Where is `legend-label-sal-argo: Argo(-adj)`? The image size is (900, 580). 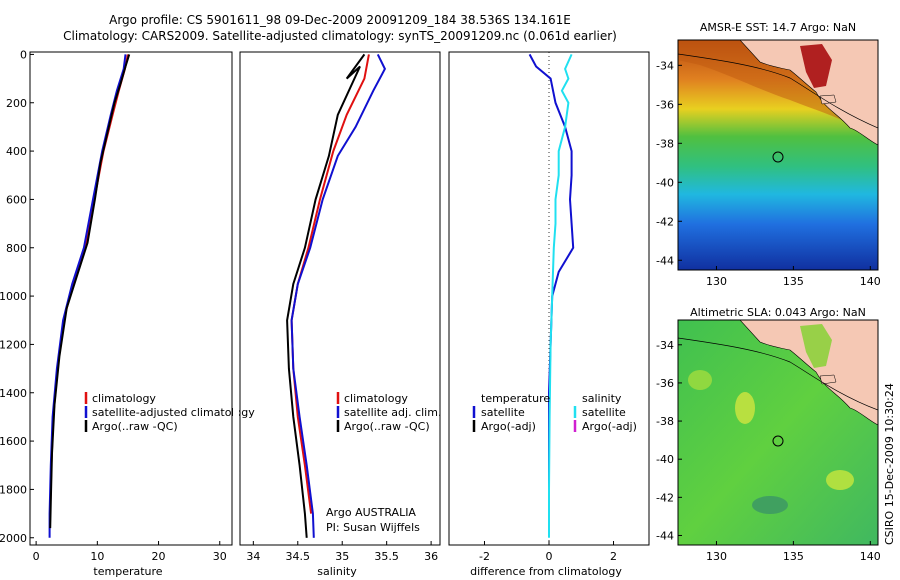 legend-label-sal-argo: Argo(-adj) is located at coordinates (609, 426).